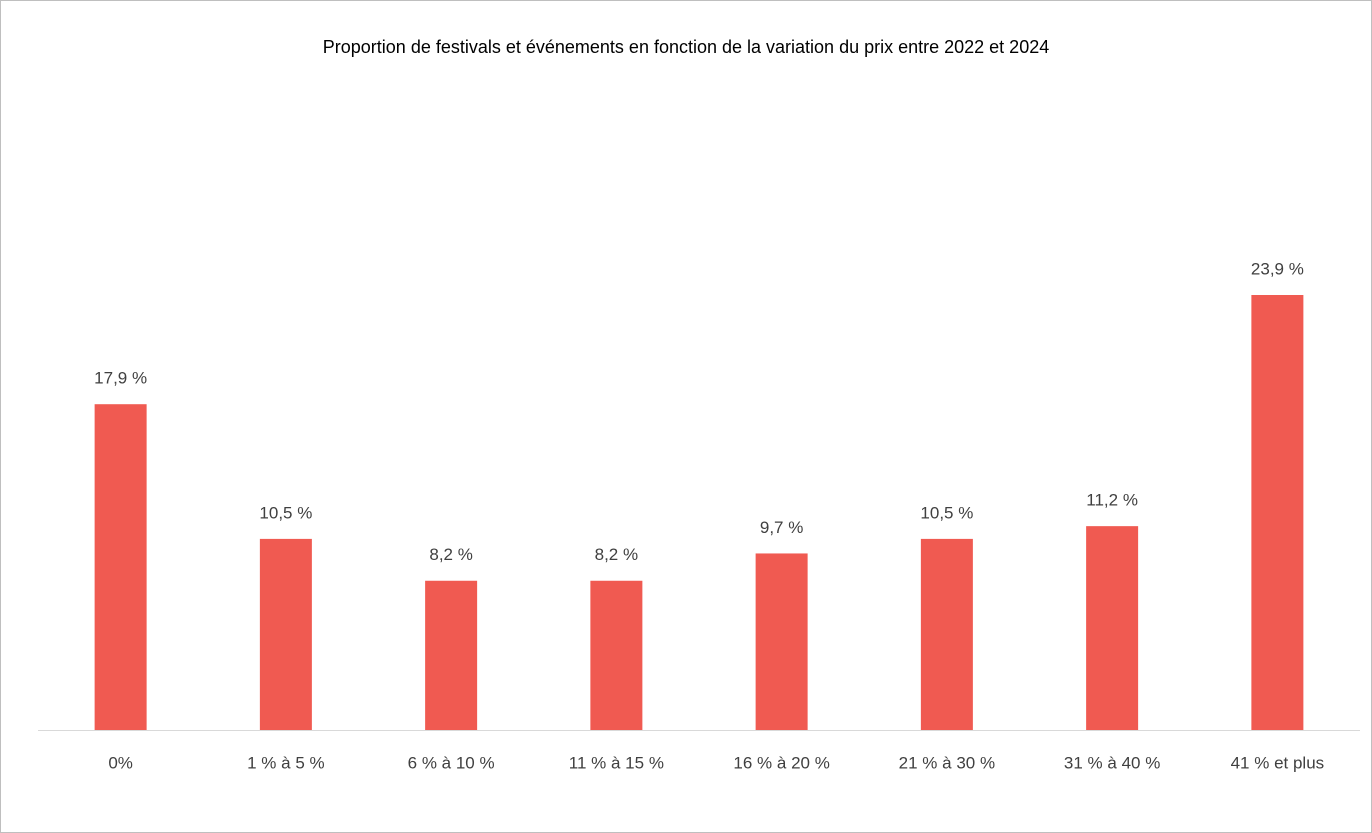  What do you see at coordinates (947, 762) in the screenshot?
I see `x-tick-label: 21 % à 30 %` at bounding box center [947, 762].